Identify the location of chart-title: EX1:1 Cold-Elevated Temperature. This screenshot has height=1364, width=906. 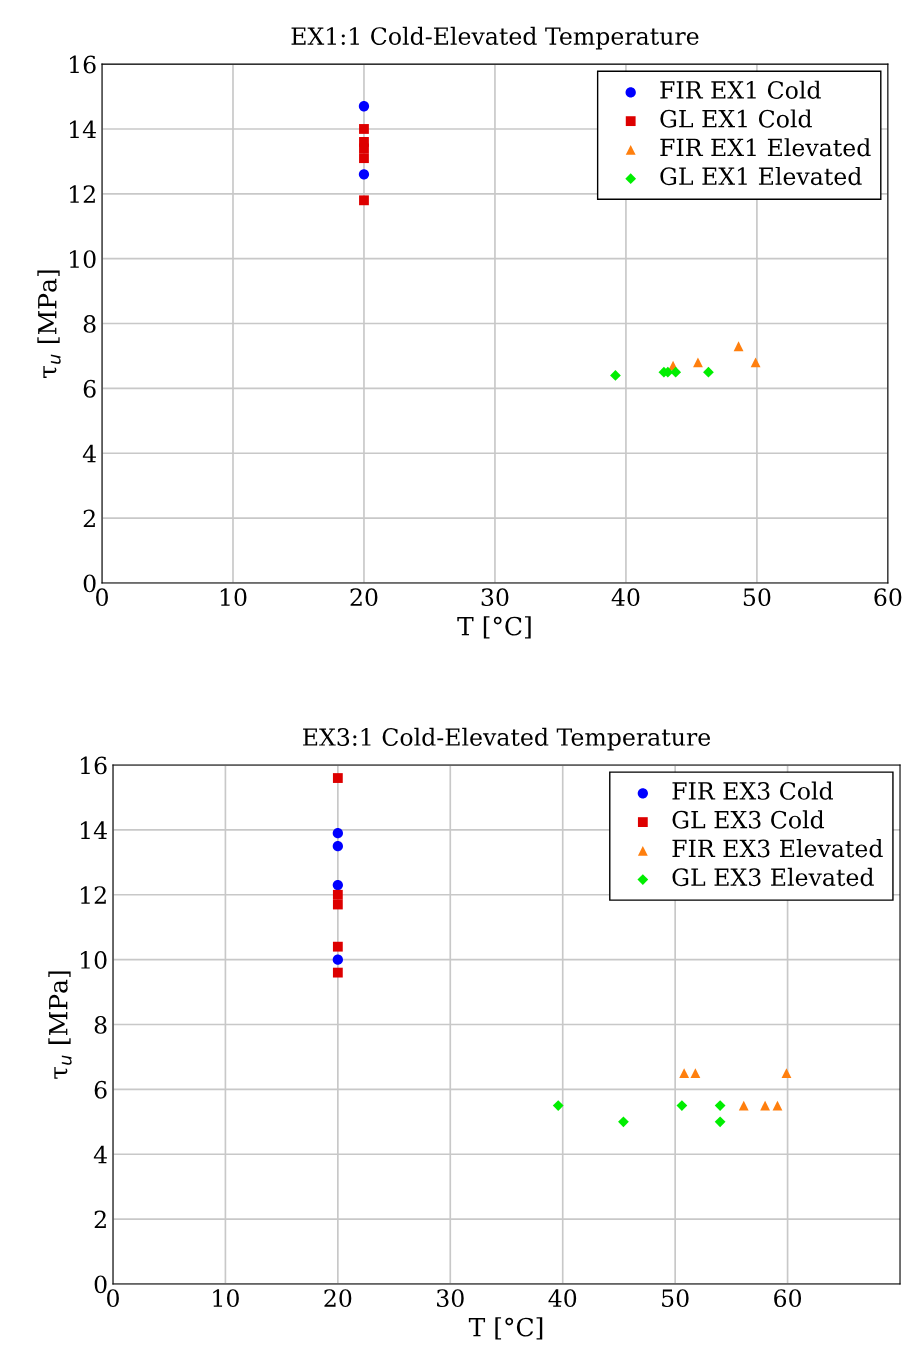
(495, 38).